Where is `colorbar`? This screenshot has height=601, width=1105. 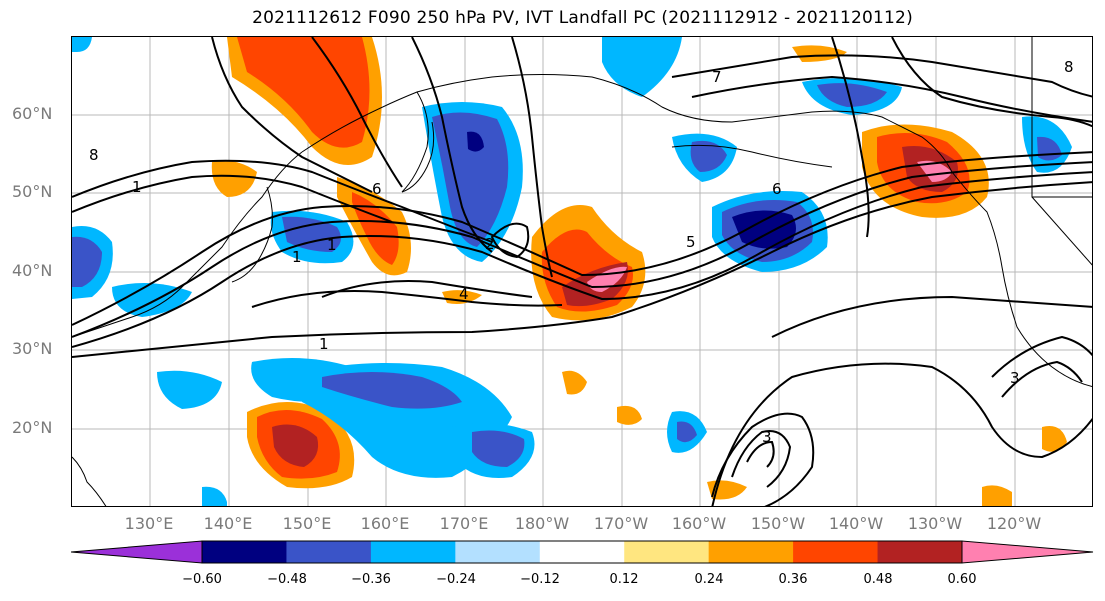 colorbar is located at coordinates (582, 552).